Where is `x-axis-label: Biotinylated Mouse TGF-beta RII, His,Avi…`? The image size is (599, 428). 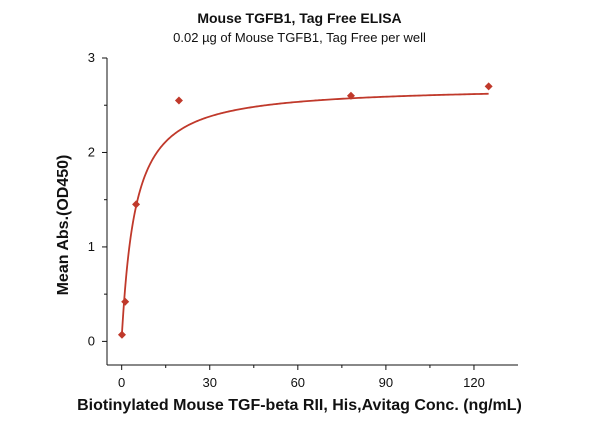
x-axis-label: Biotinylated Mouse TGF-beta RII, His,Avi… is located at coordinates (299, 405).